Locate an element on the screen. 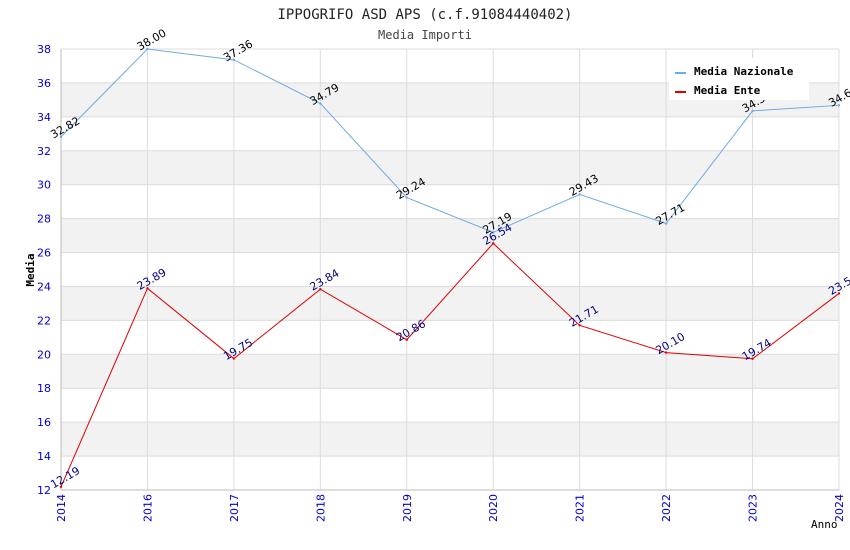 This screenshot has width=850, height=550. y-tick-label: 18 is located at coordinates (44, 388).